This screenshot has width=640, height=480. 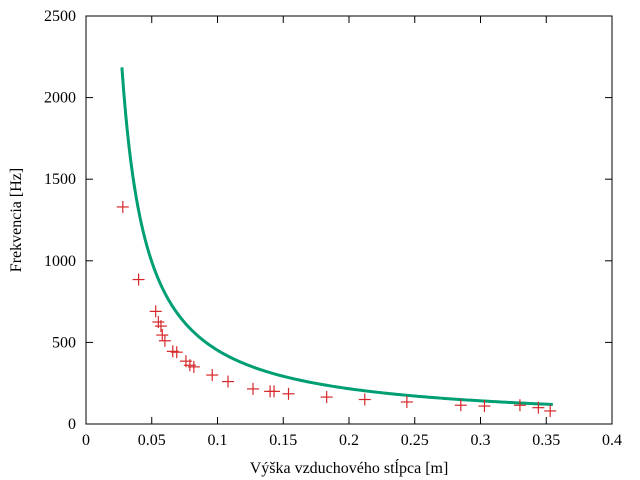 What do you see at coordinates (60, 179) in the screenshot?
I see `y-tick-label: 1500` at bounding box center [60, 179].